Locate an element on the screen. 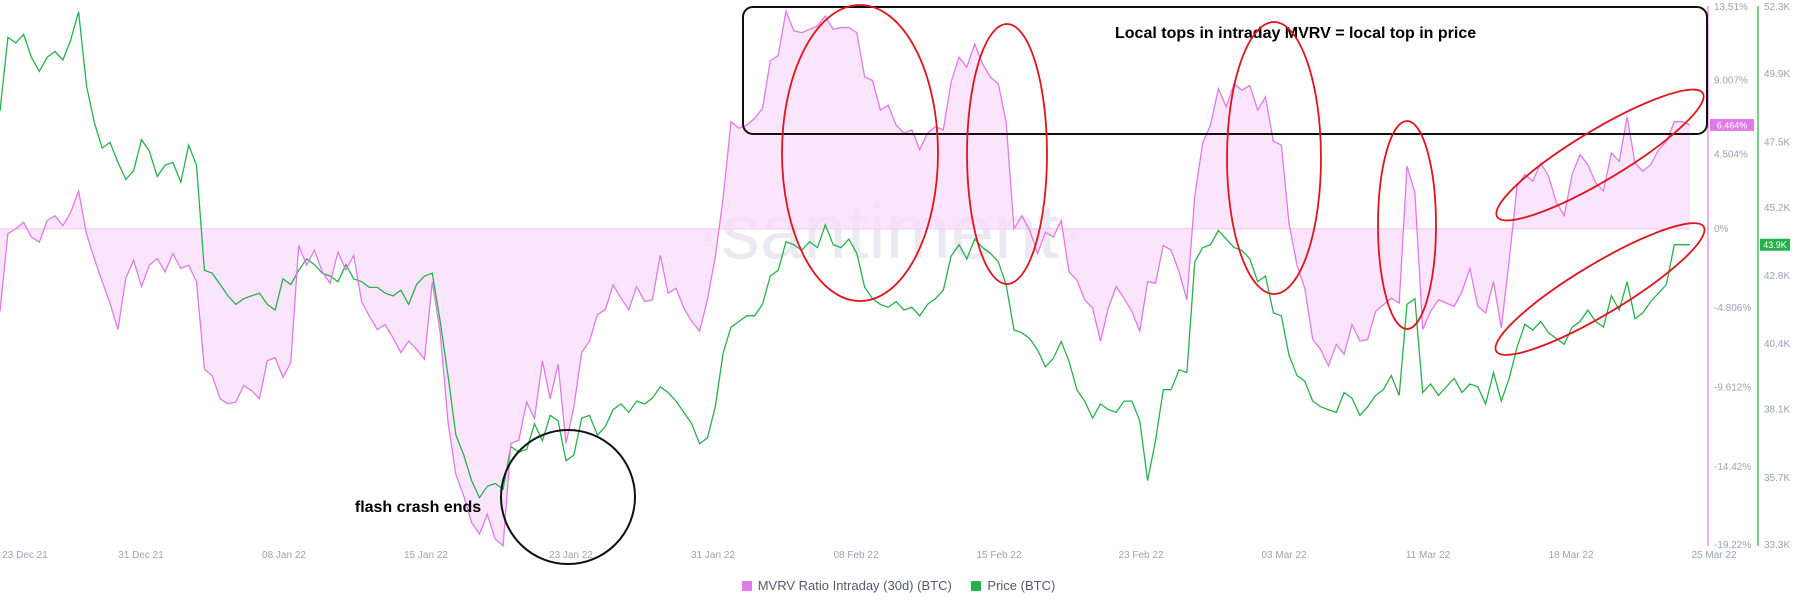 Image resolution: width=1797 pixels, height=609 pixels. x-tick-label: 31 Dec 21 is located at coordinates (141, 555).